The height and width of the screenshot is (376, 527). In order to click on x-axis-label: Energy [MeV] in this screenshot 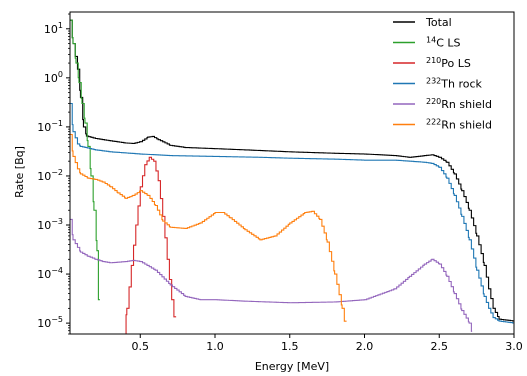, I will do `click(292, 366)`.